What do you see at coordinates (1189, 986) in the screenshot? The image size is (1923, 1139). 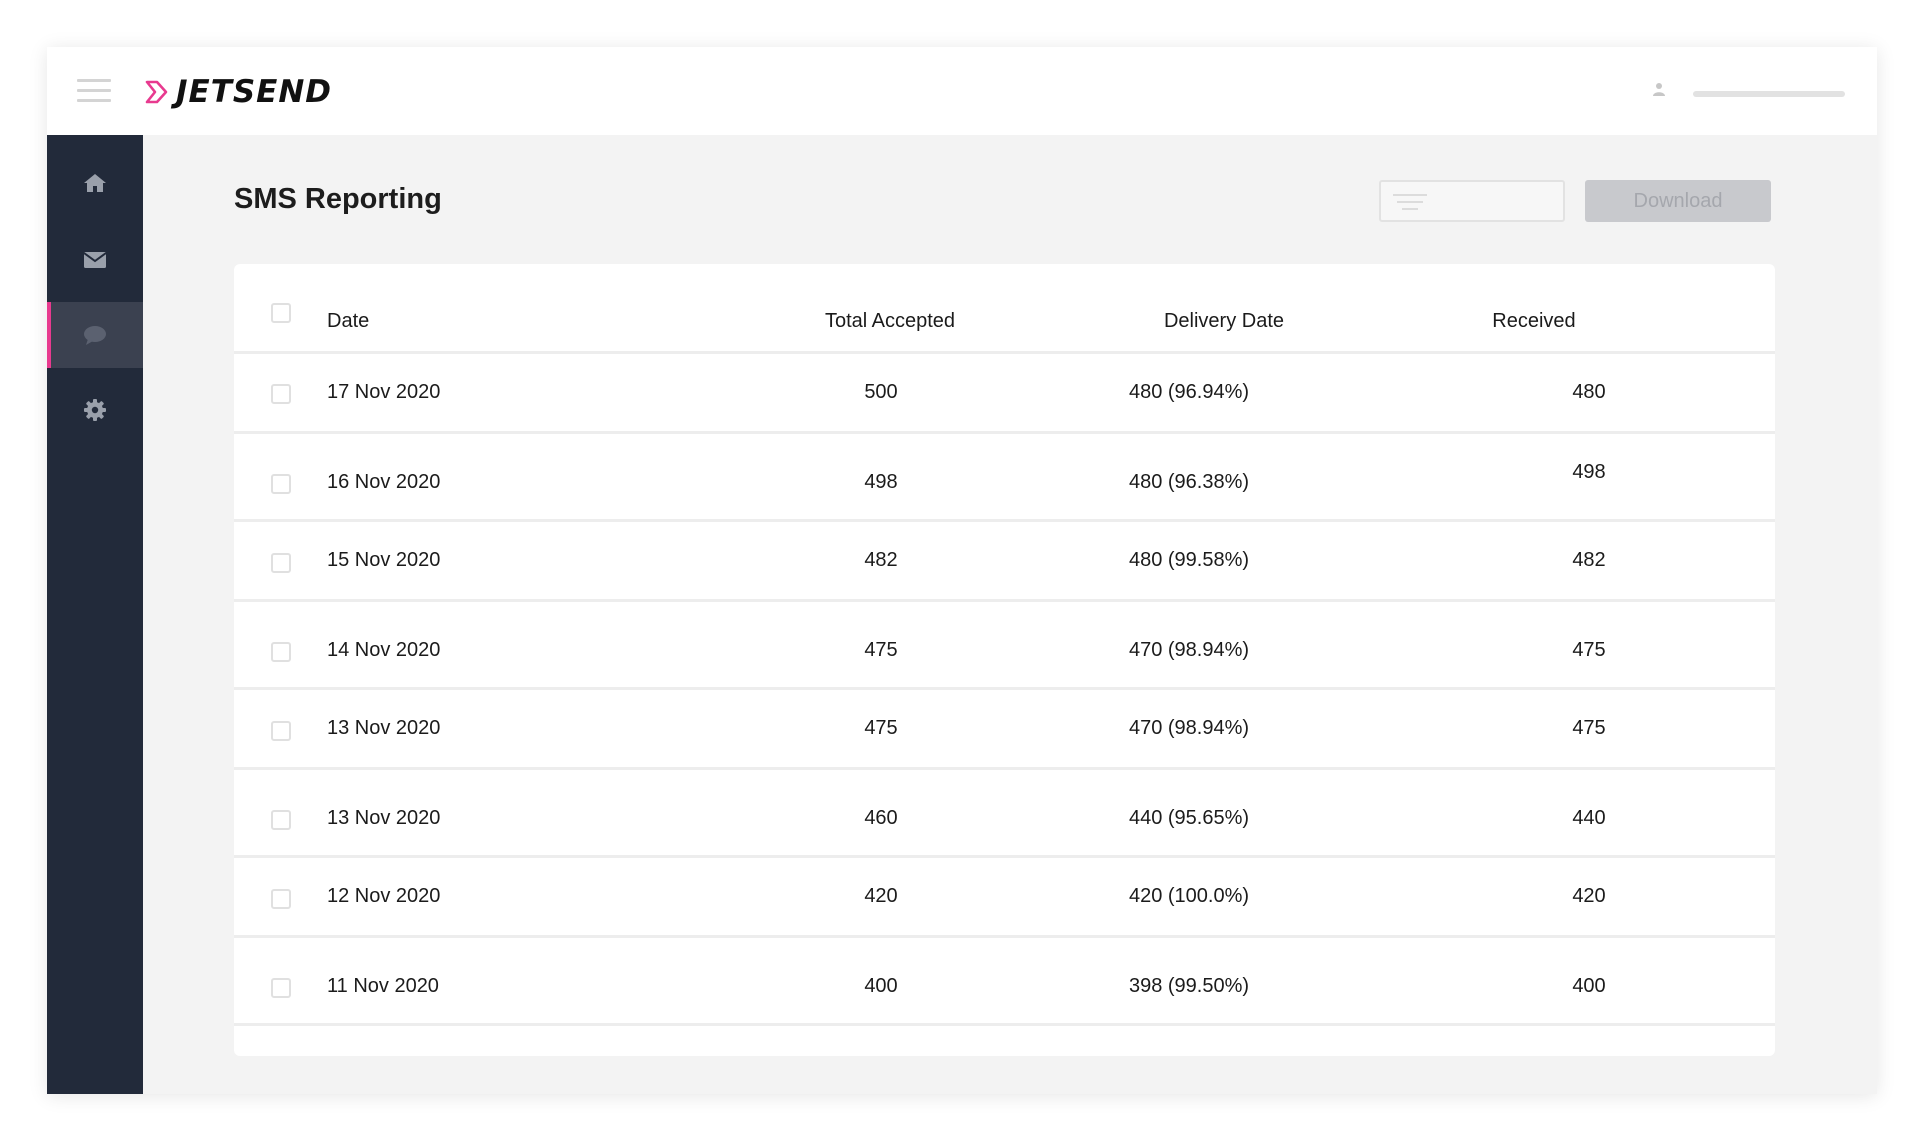 I see `cell-delivery-date: 398 (99.50%)` at bounding box center [1189, 986].